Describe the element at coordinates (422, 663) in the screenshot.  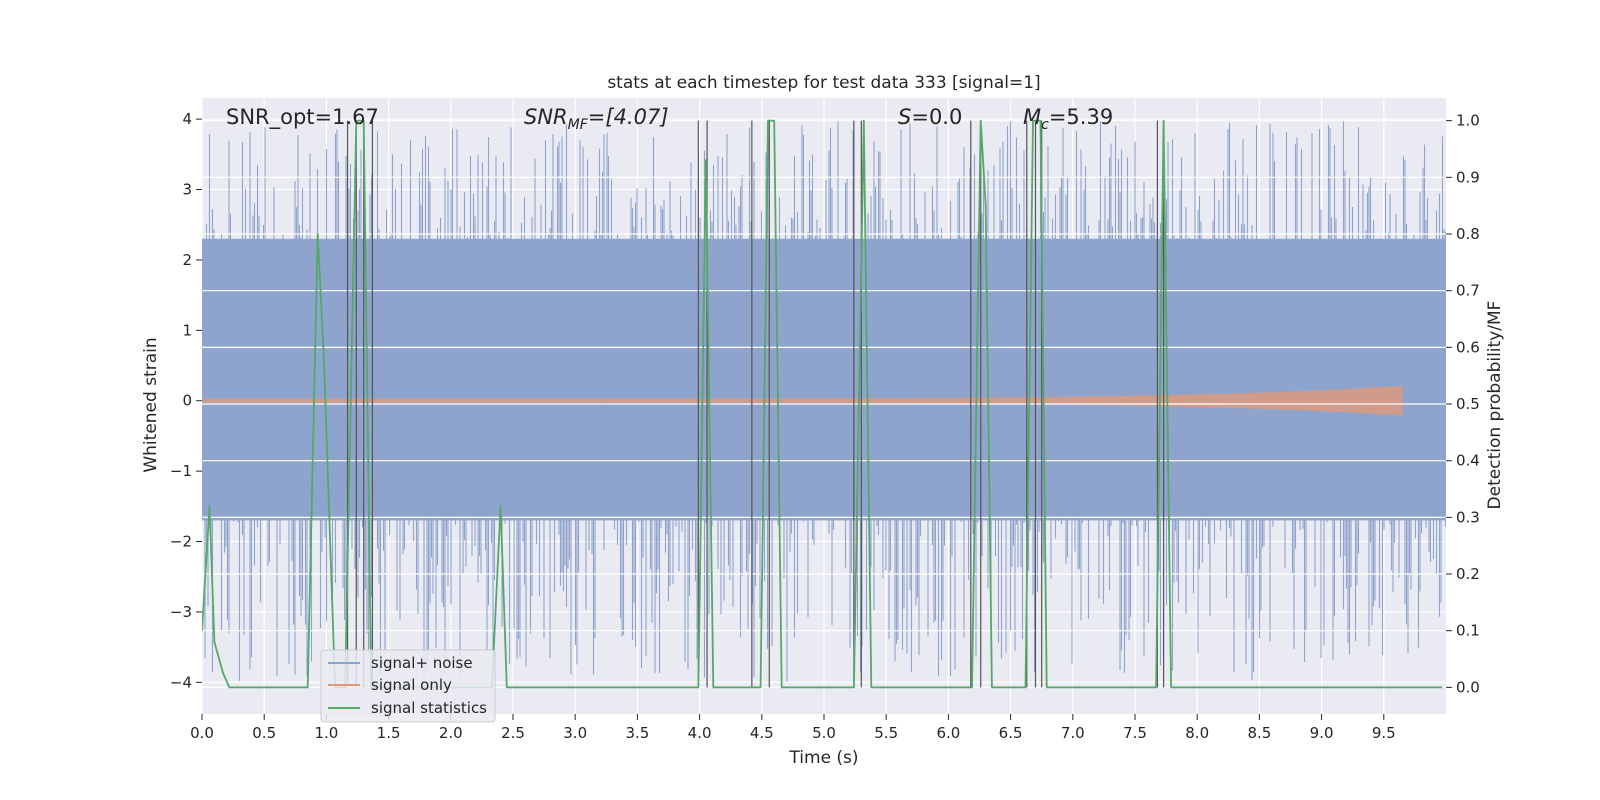
I see `legend-label-signal-noise: signal+ noise` at that location.